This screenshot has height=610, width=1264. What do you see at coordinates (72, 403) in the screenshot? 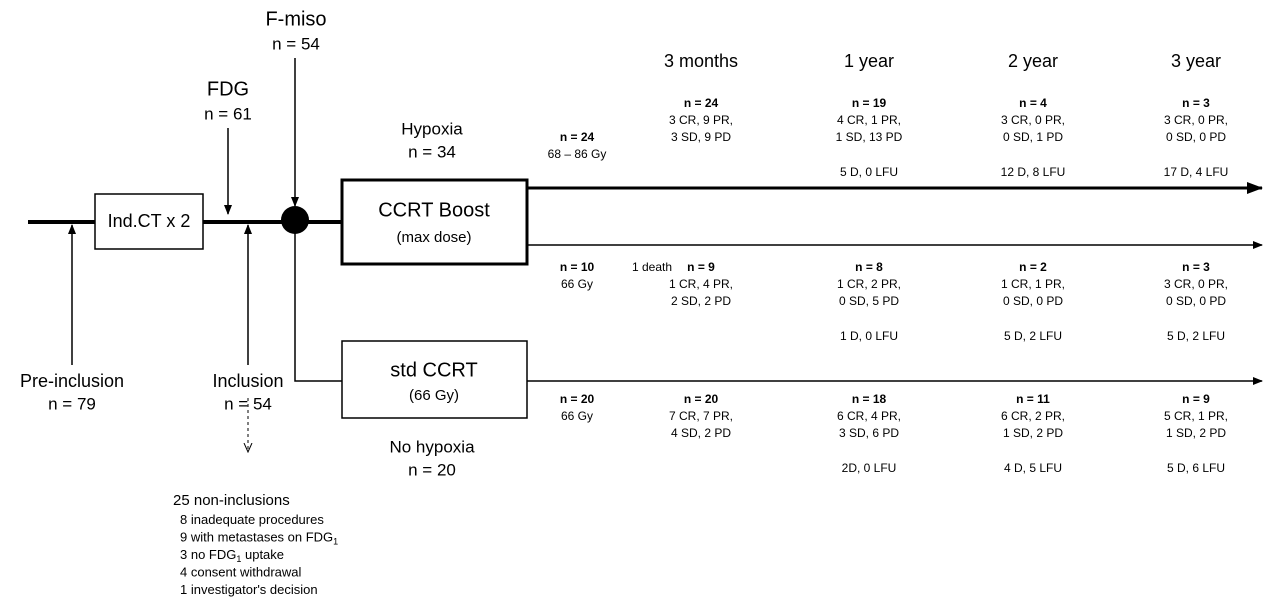
I see `pre-inclusion-n: n = 79` at bounding box center [72, 403].